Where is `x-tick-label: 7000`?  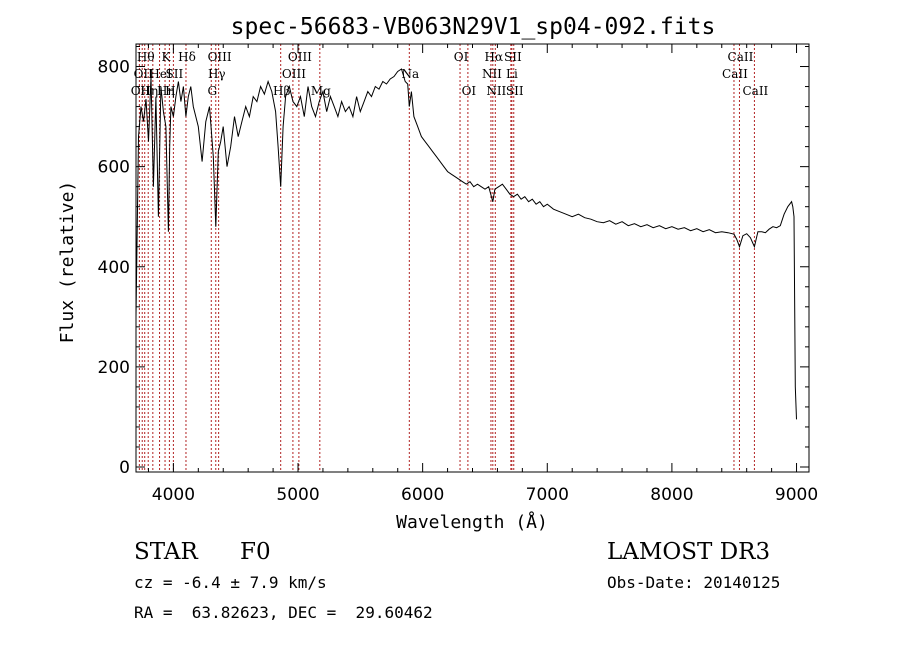 x-tick-label: 7000 is located at coordinates (547, 495).